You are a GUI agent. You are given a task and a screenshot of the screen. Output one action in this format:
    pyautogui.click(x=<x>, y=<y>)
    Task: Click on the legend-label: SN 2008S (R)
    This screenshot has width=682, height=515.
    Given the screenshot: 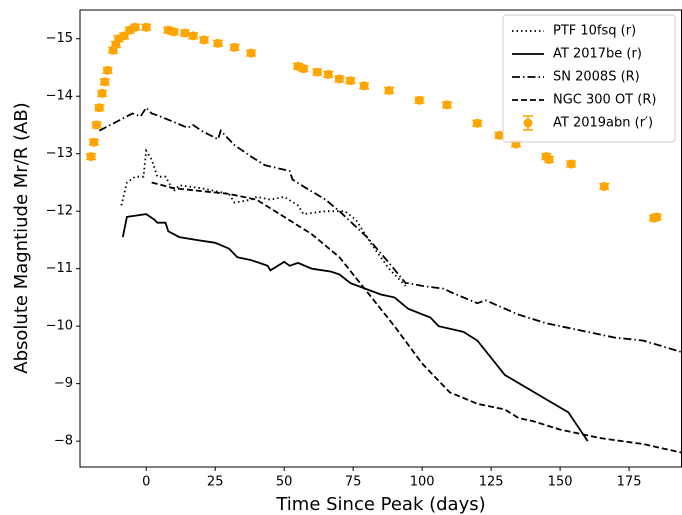 What is the action you would take?
    pyautogui.click(x=596, y=77)
    